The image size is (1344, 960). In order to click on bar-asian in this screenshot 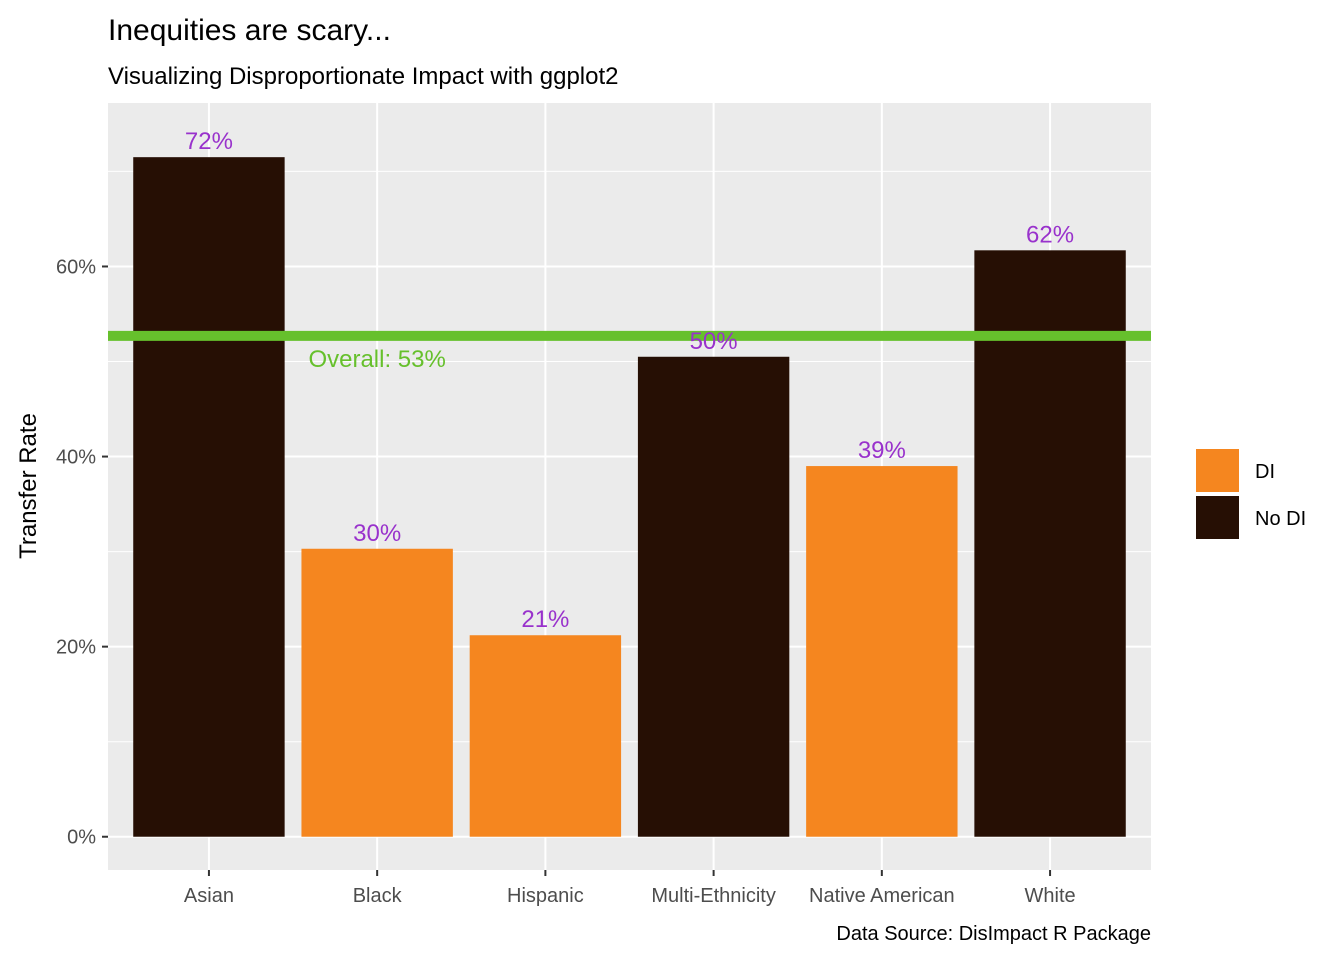, I will do `click(209, 497)`.